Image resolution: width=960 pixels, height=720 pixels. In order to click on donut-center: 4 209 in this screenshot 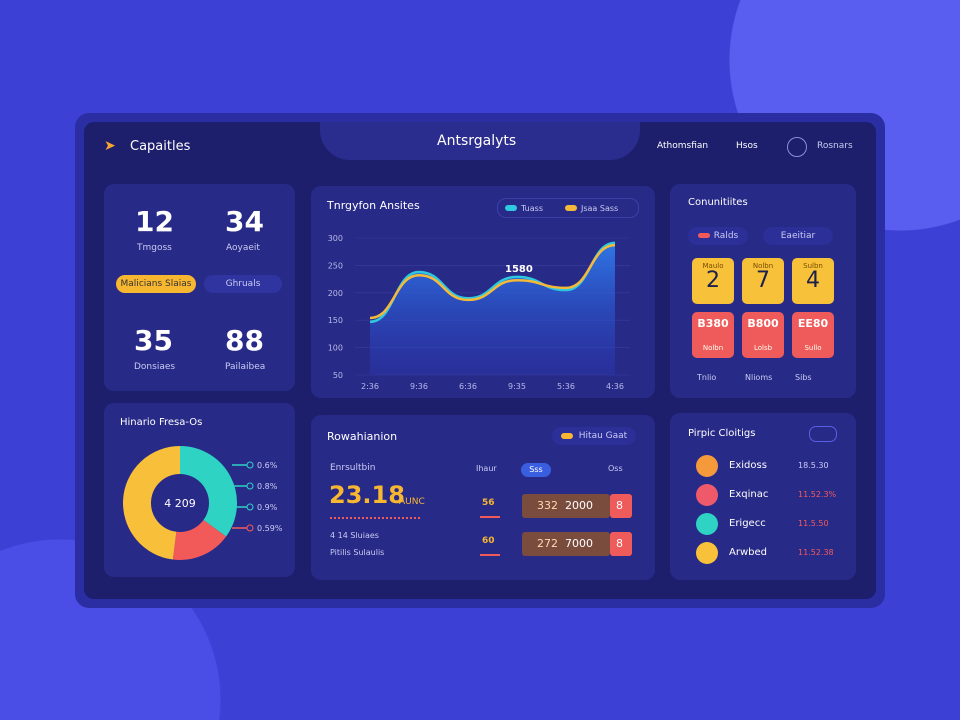, I will do `click(180, 503)`.